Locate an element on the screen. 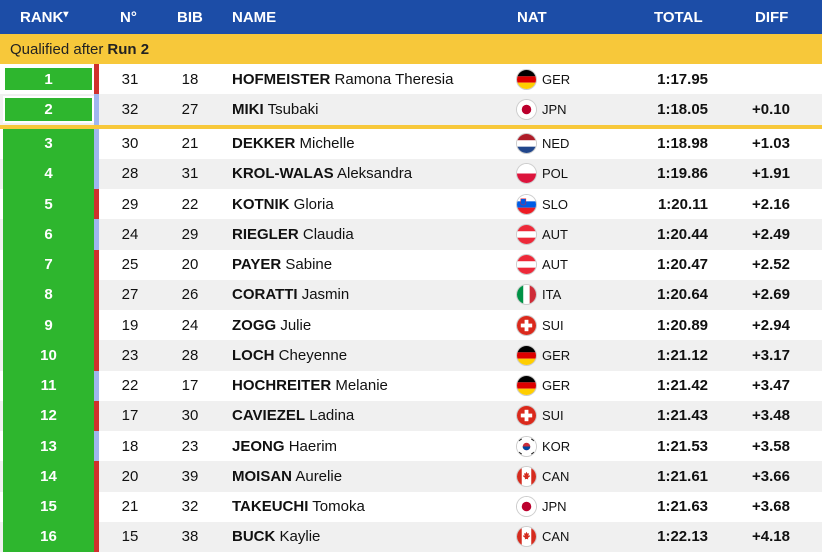 Image resolution: width=822 pixels, height=559 pixels. athlete-first-name: Claudia is located at coordinates (328, 234).